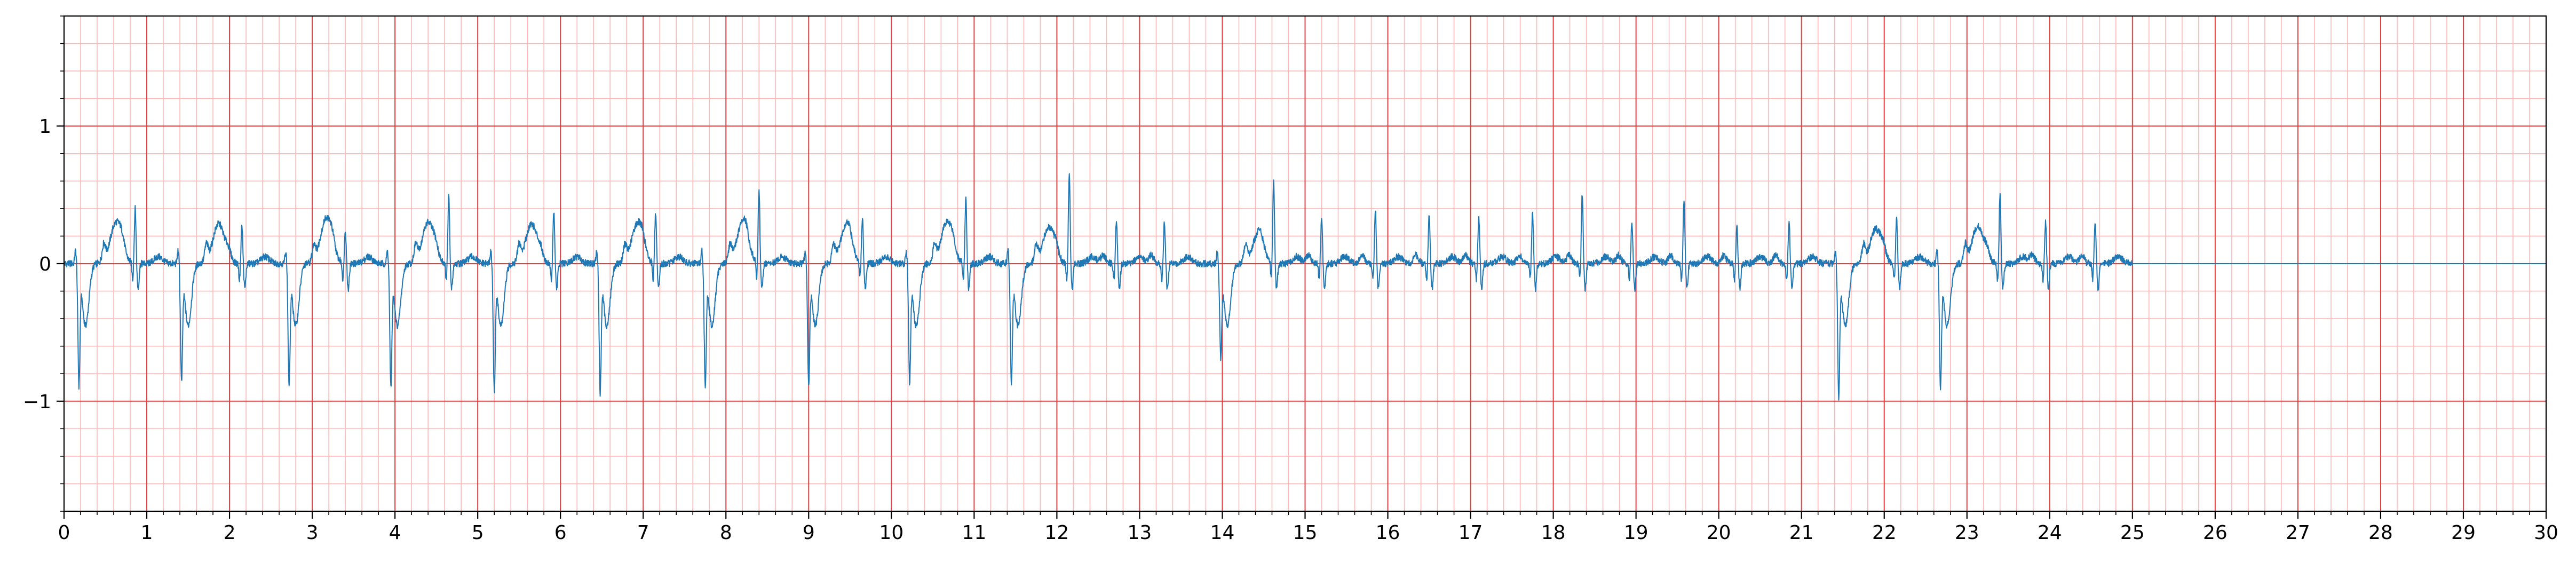 The width and height of the screenshot is (2576, 563). What do you see at coordinates (1636, 533) in the screenshot?
I see `x-tick-label: 19` at bounding box center [1636, 533].